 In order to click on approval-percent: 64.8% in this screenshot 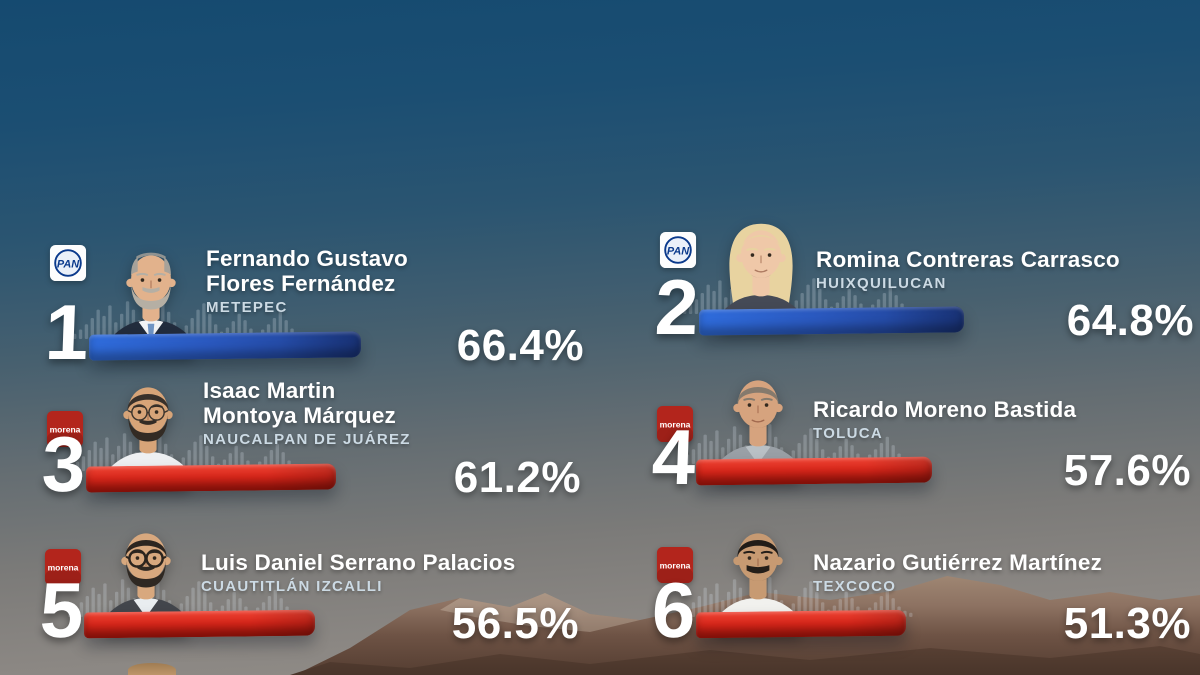, I will do `click(1130, 320)`.